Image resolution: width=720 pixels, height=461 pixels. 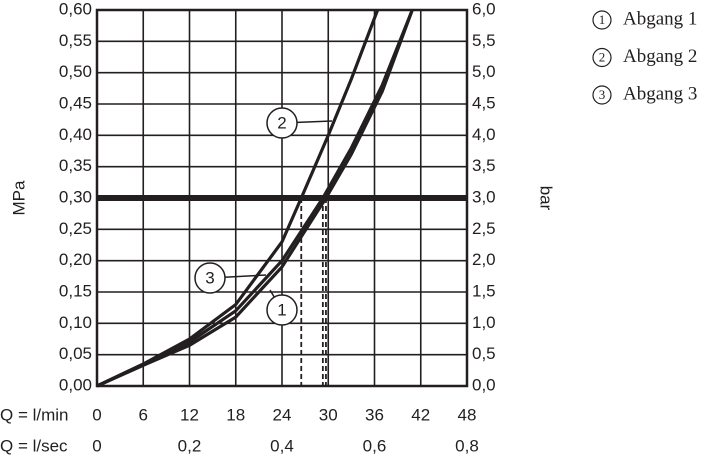 What do you see at coordinates (420, 414) in the screenshot?
I see `x-tick-label: 42` at bounding box center [420, 414].